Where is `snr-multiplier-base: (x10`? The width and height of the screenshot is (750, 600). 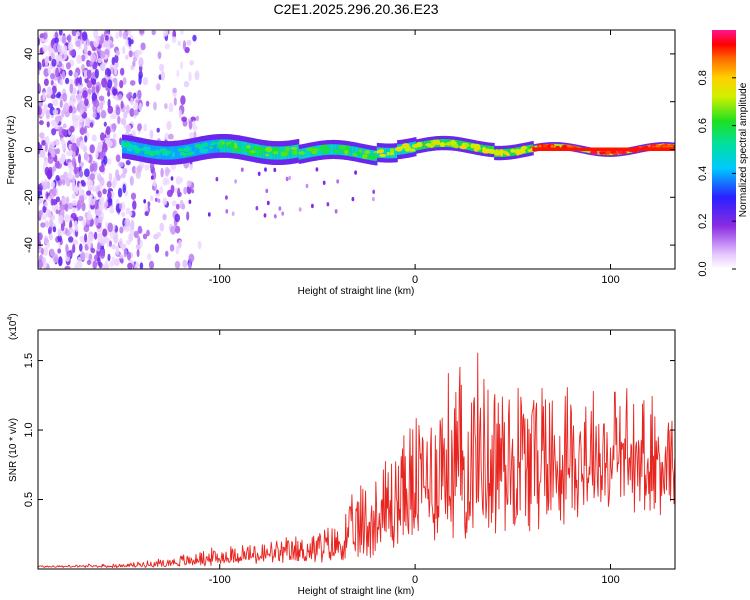
snr-multiplier-base: (x10 is located at coordinates (13, 330).